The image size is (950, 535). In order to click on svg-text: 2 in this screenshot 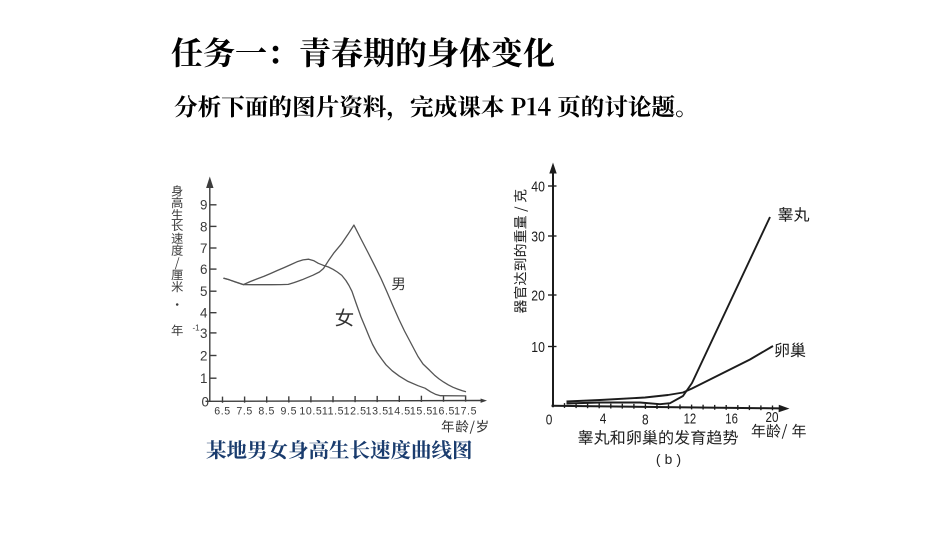, I will do `click(203, 355)`.